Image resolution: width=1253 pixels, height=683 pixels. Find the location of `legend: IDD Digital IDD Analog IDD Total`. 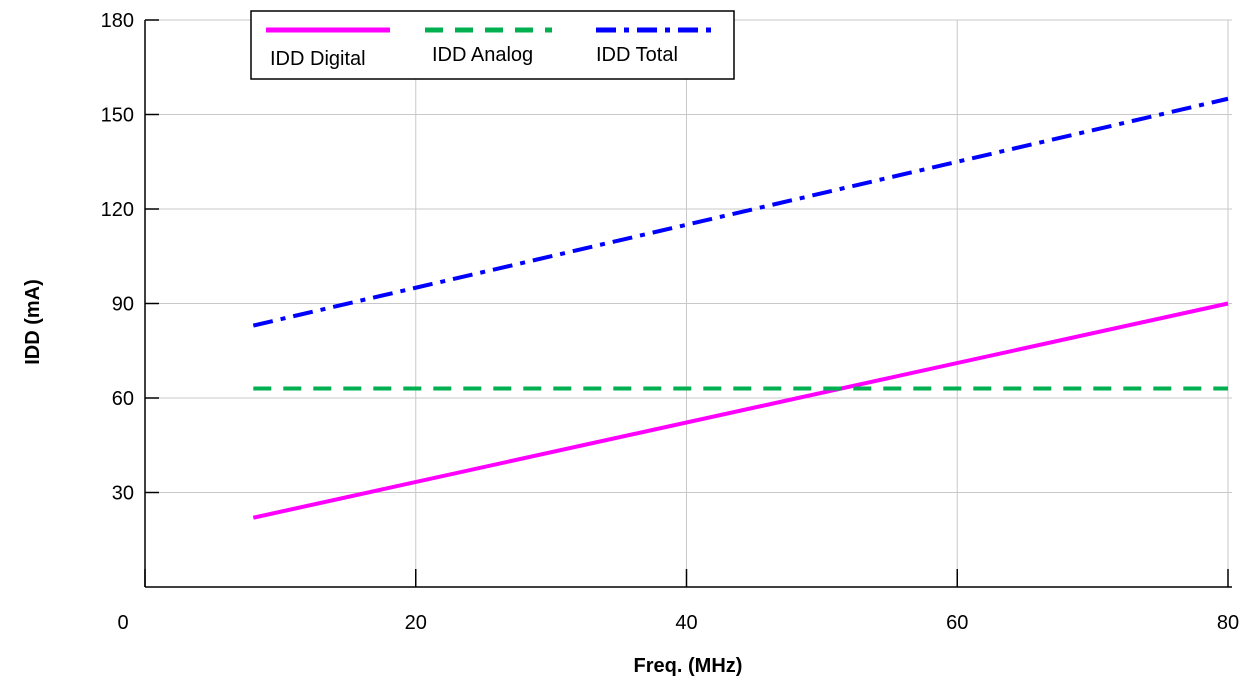

legend: IDD Digital IDD Analog IDD Total is located at coordinates (492, 45).